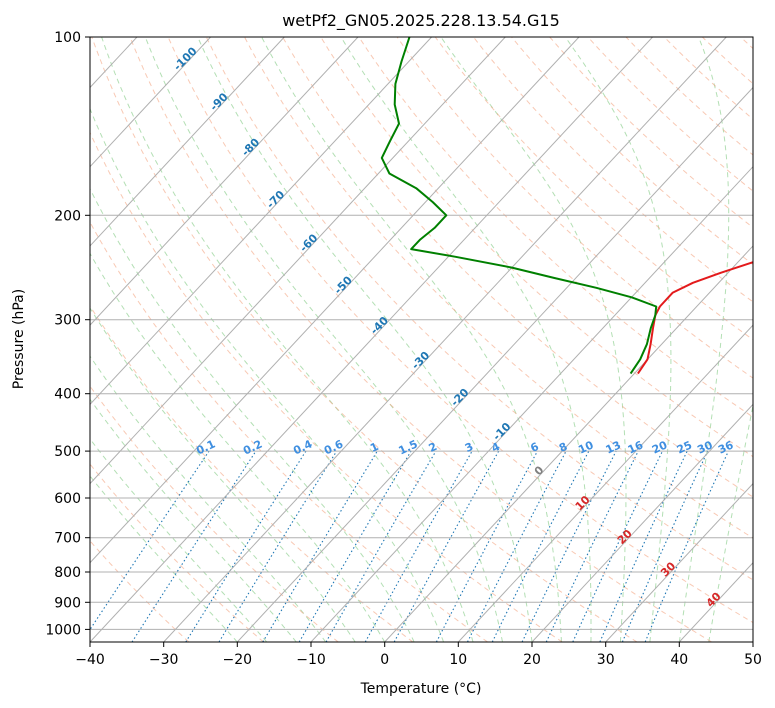  Describe the element at coordinates (660, 447) in the screenshot. I see `mixing-ratio-label: 20` at that location.